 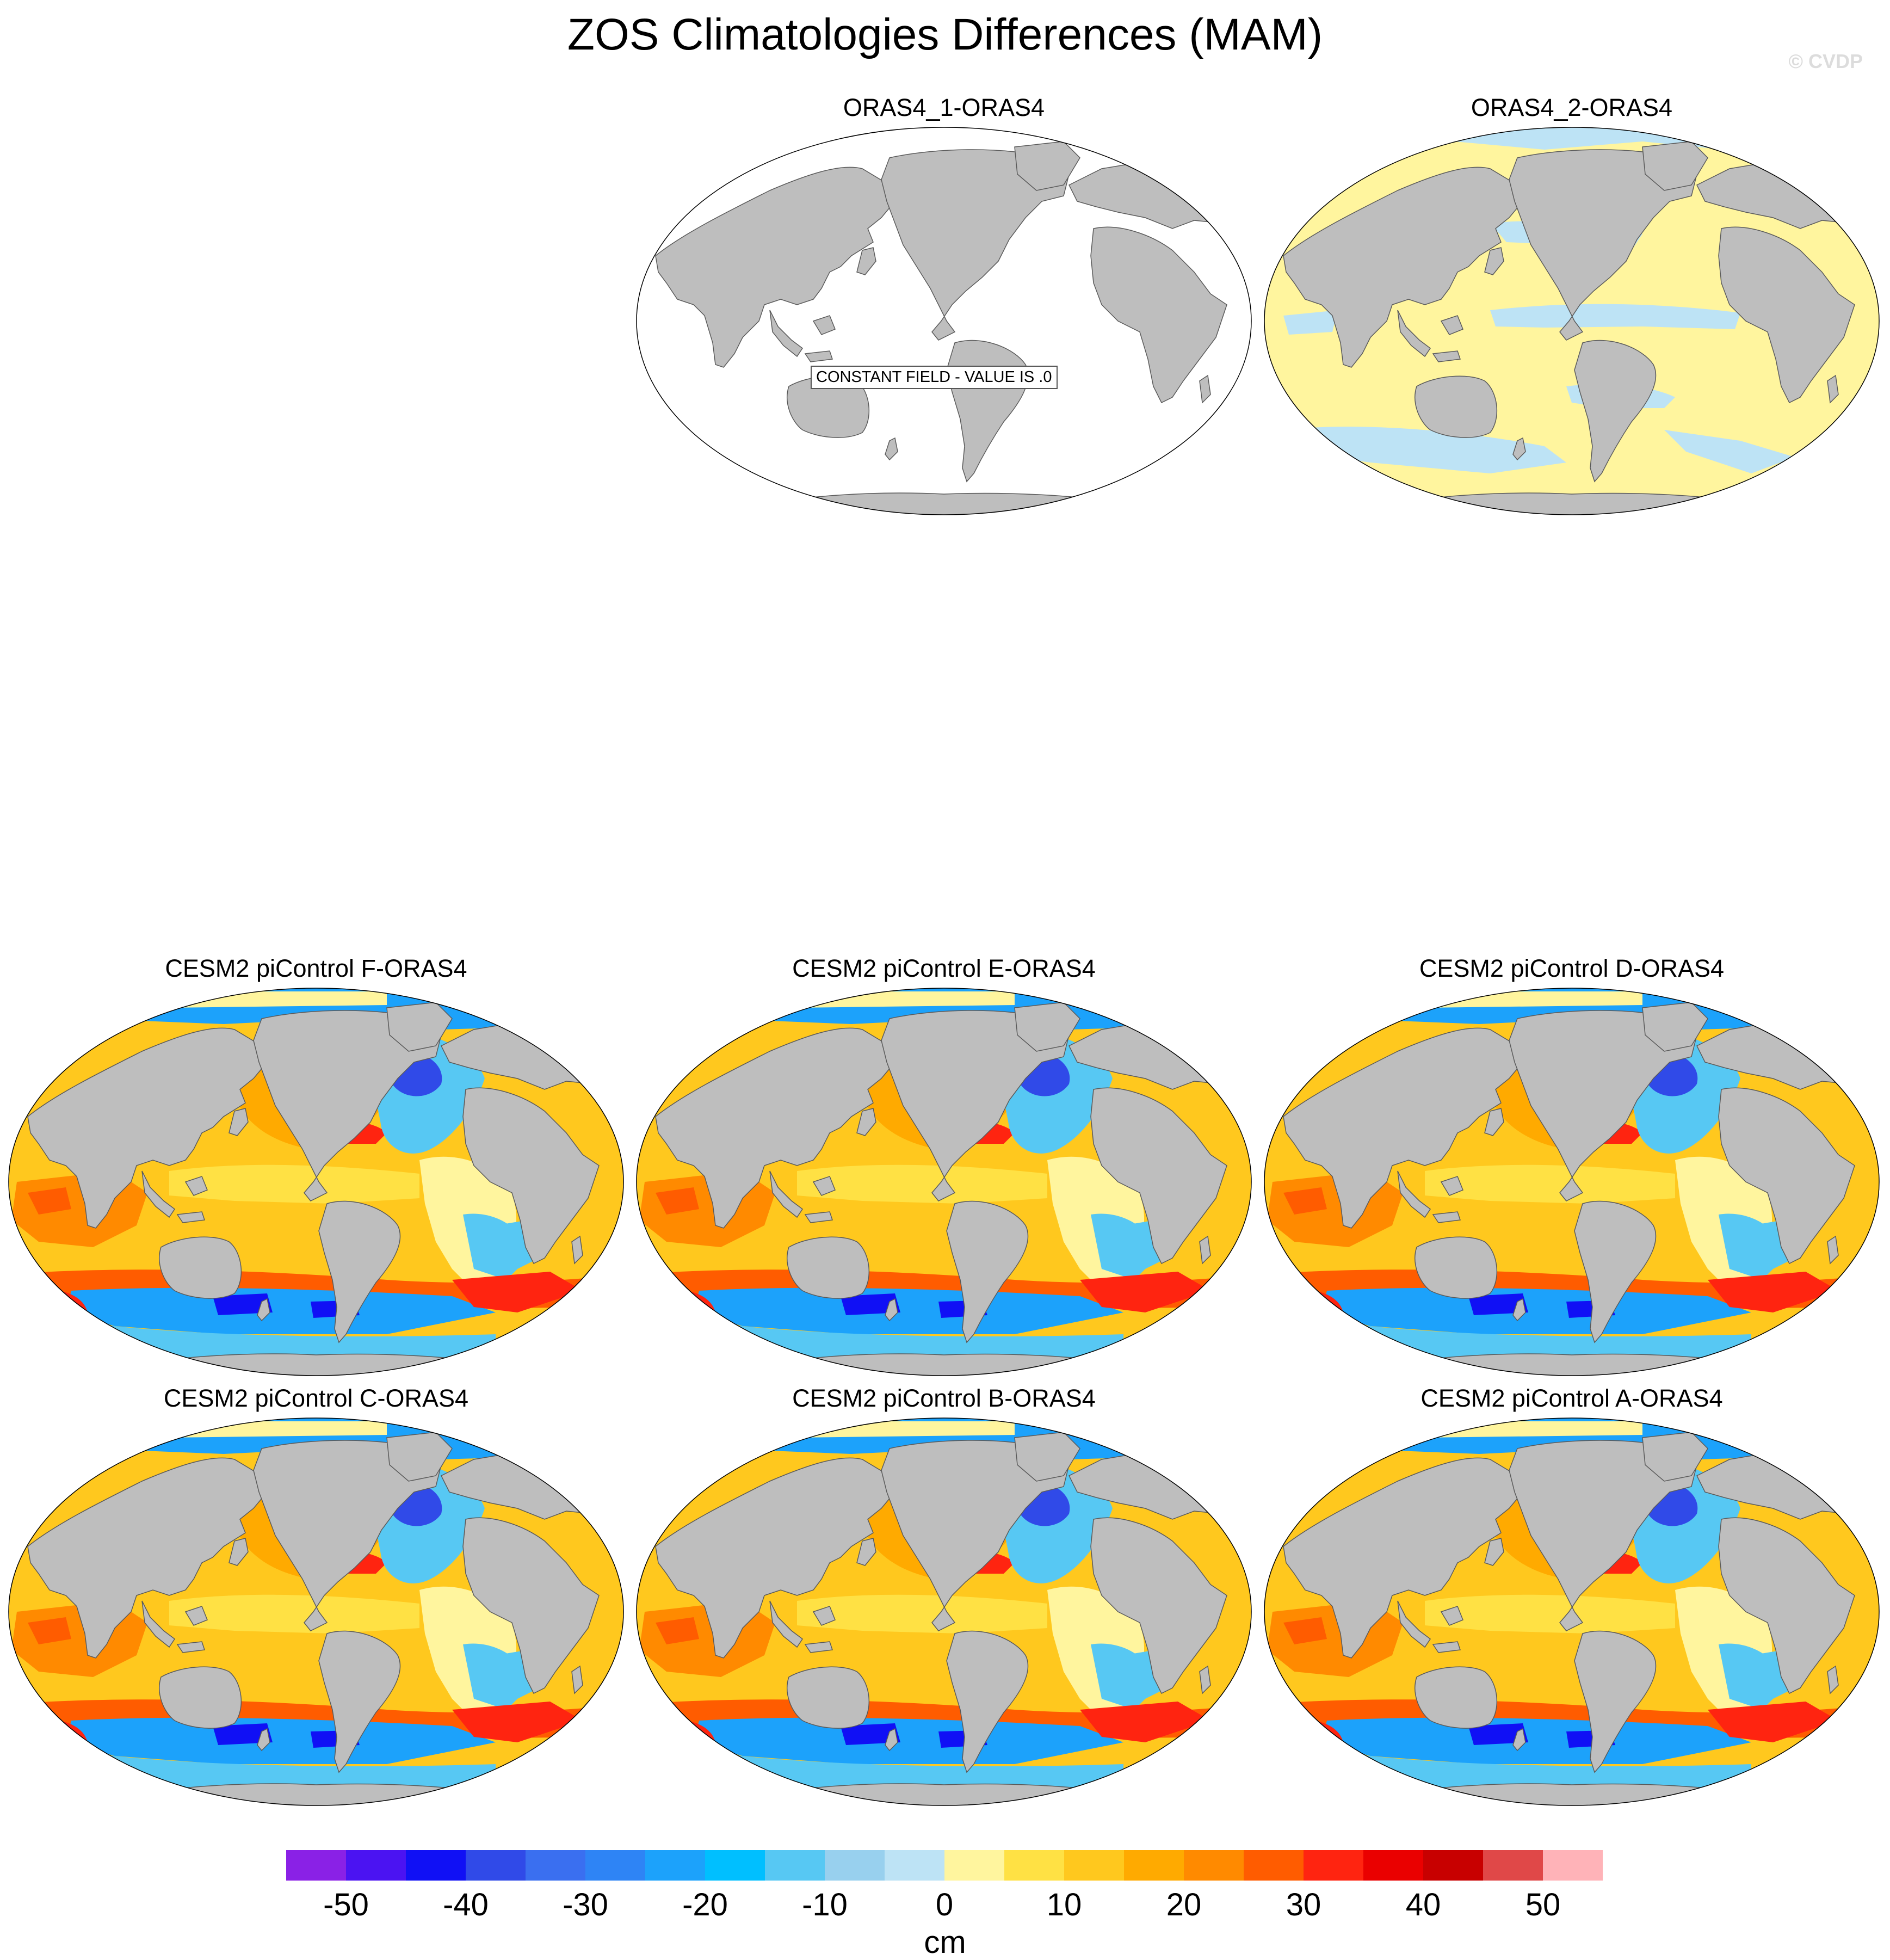 What do you see at coordinates (1571, 1398) in the screenshot?
I see `panel-title: CESM2 piControl A-ORAS4` at bounding box center [1571, 1398].